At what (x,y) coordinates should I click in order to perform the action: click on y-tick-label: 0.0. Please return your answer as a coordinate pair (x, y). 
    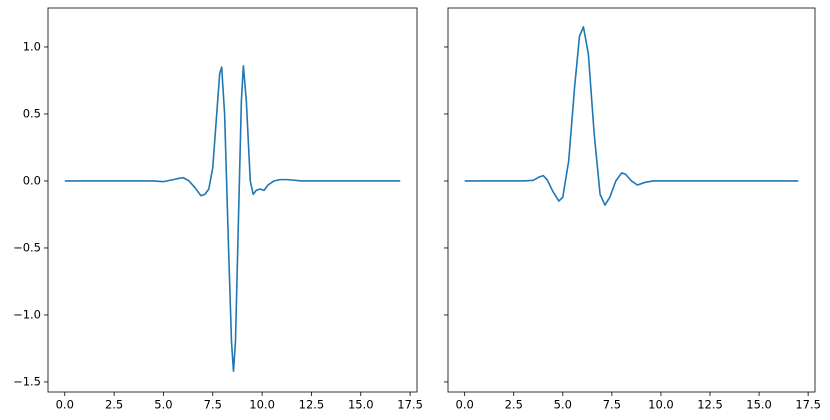
    Looking at the image, I should click on (32, 180).